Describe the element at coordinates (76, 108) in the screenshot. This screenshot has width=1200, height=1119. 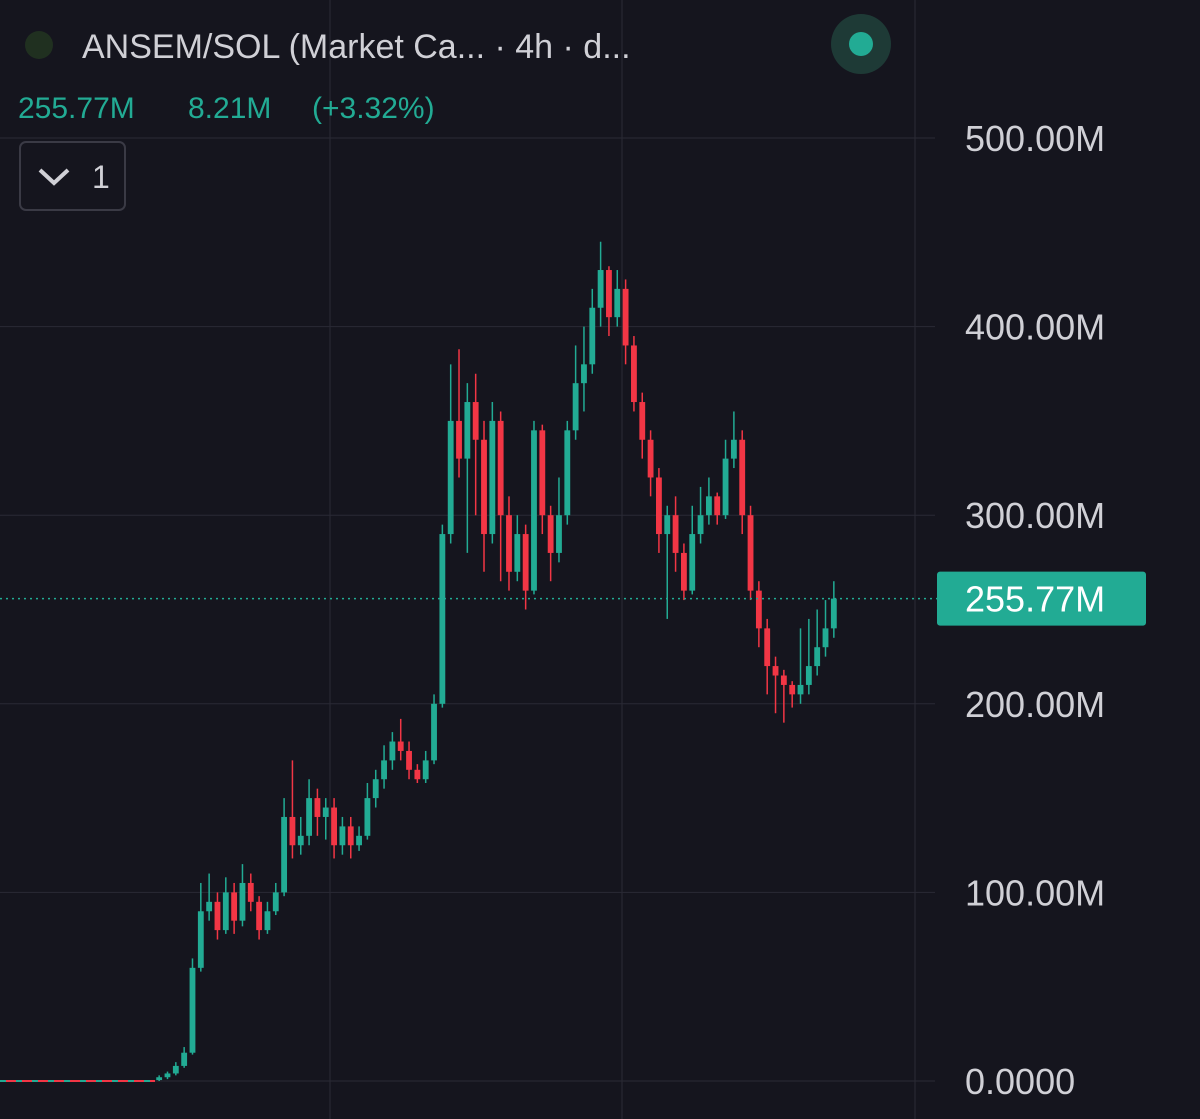
I see `legend-close: 255.77M` at that location.